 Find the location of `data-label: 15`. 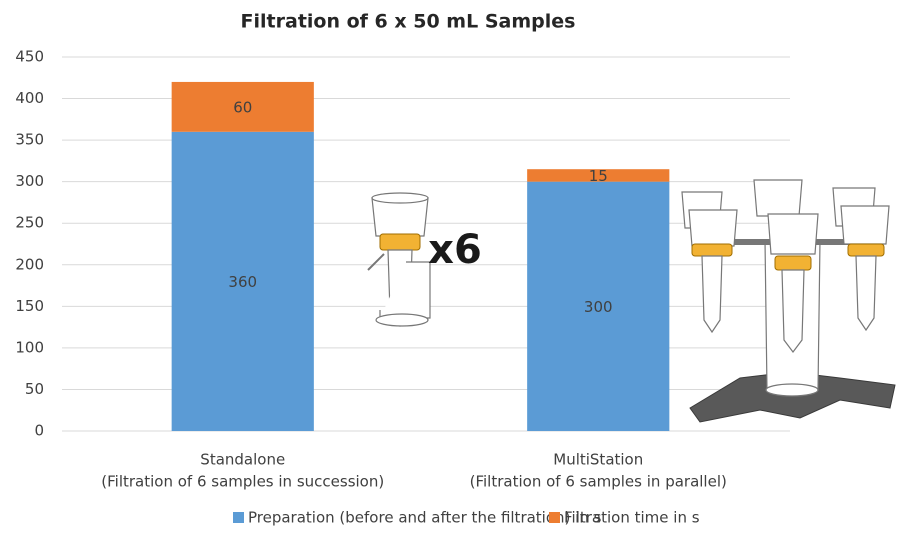

data-label: 15 is located at coordinates (598, 176).